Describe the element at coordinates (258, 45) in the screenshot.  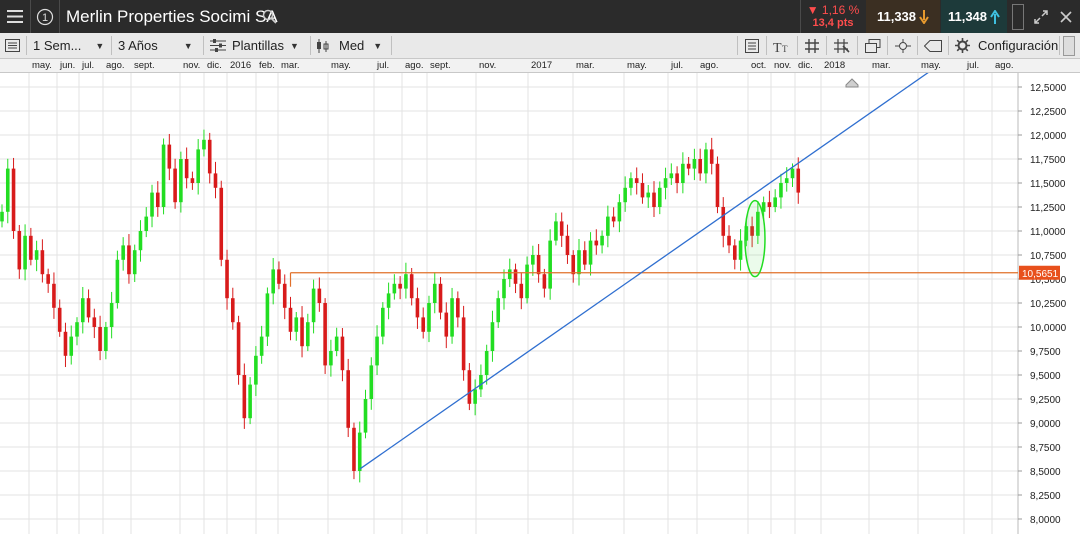
I see `templates-label: Plantillas` at that location.